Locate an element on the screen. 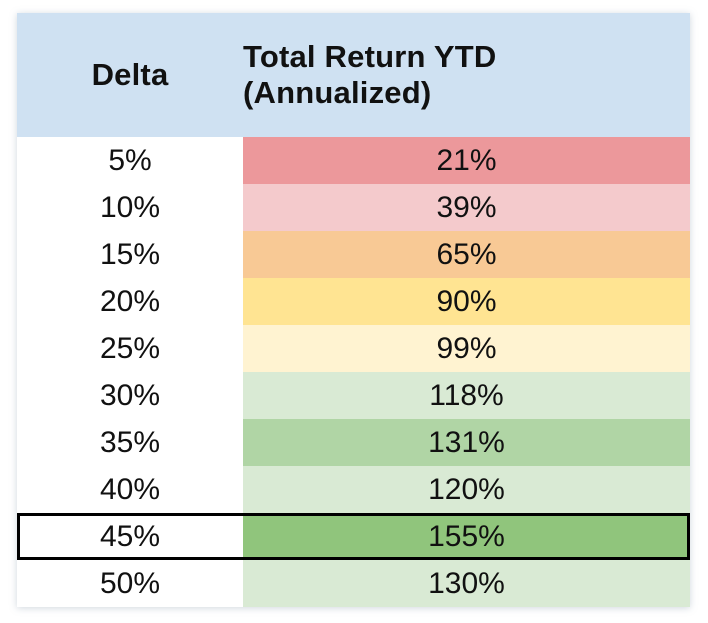  delta-cell: 40% is located at coordinates (130, 489).